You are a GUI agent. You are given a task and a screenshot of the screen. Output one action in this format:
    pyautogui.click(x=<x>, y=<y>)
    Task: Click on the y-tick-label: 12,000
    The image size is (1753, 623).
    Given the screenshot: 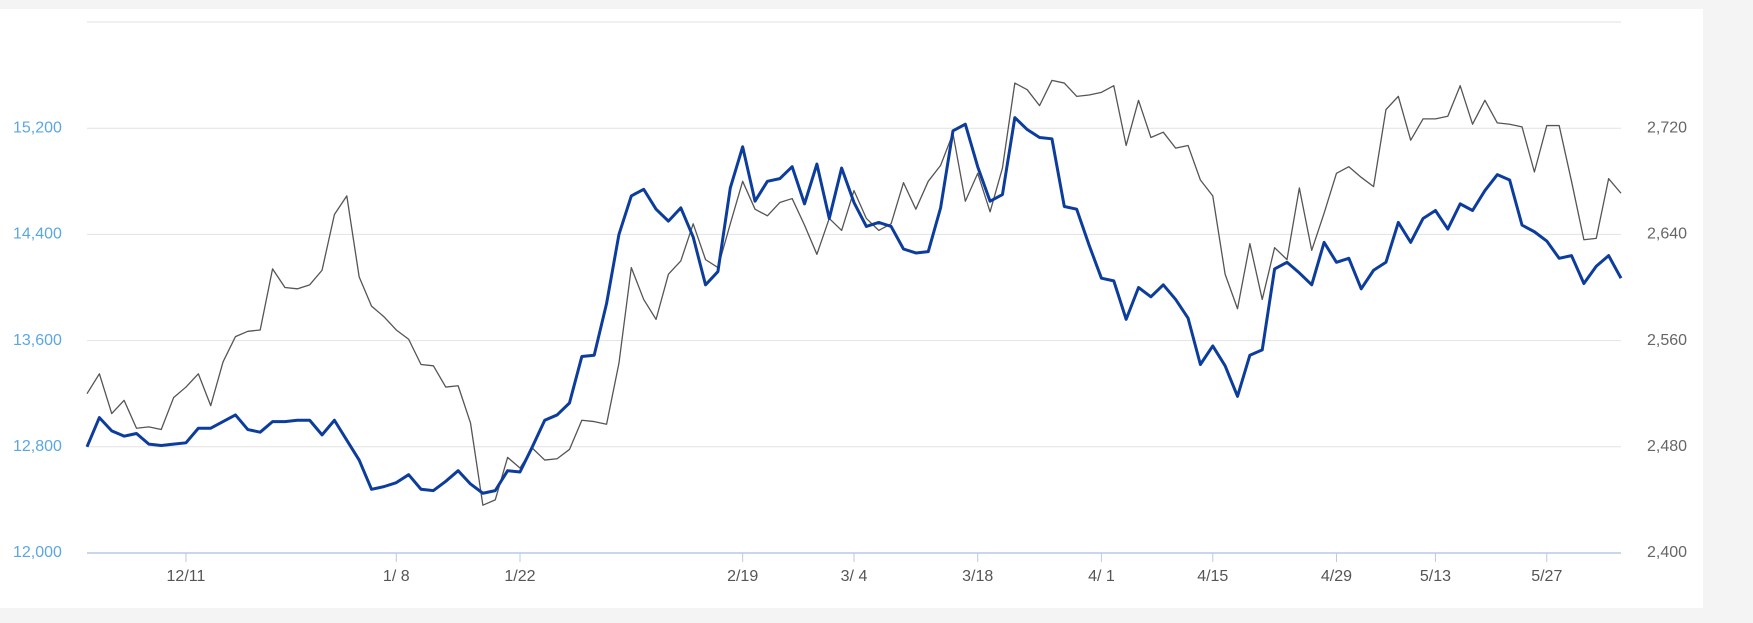 What is the action you would take?
    pyautogui.click(x=37, y=552)
    